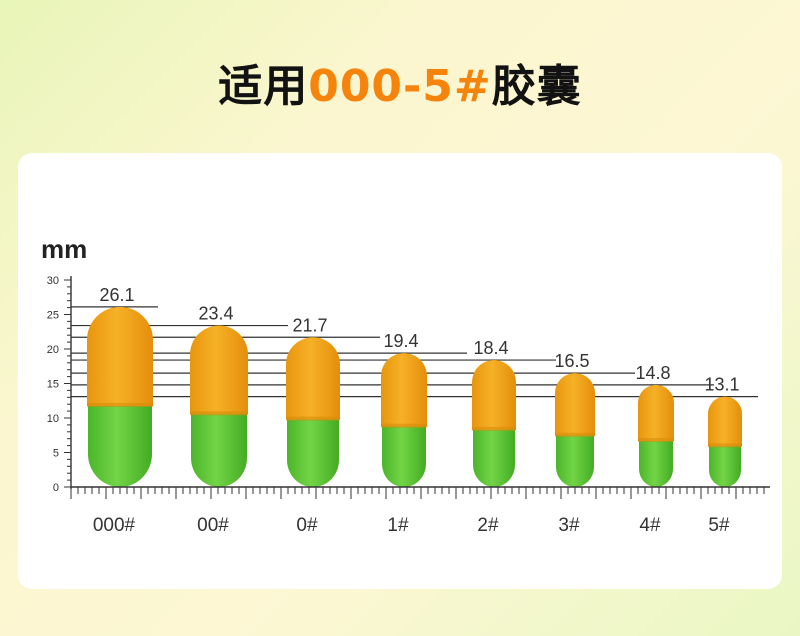  What do you see at coordinates (53, 350) in the screenshot?
I see `y-tick-label: 20` at bounding box center [53, 350].